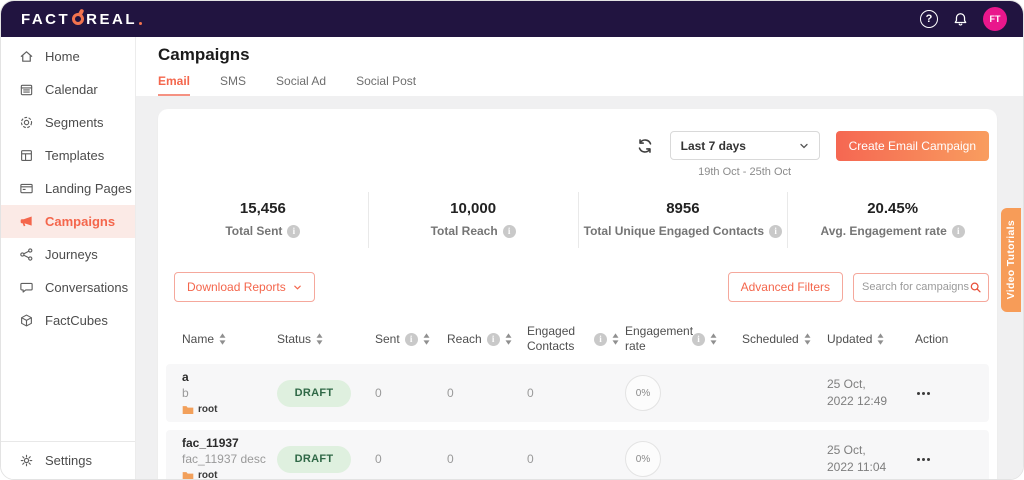  I want to click on video-tutorials-tab: Video Tutorials, so click(1011, 260).